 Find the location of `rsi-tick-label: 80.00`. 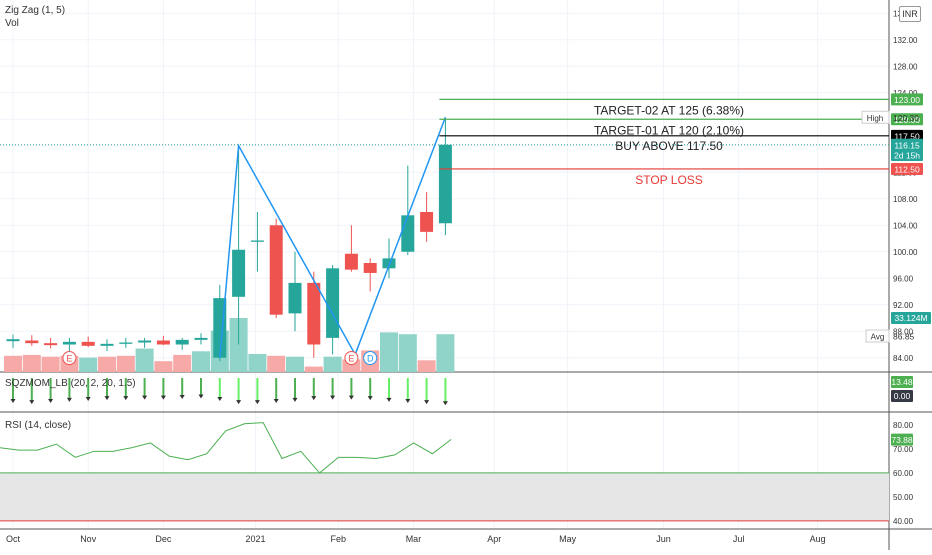

rsi-tick-label: 80.00 is located at coordinates (903, 425).